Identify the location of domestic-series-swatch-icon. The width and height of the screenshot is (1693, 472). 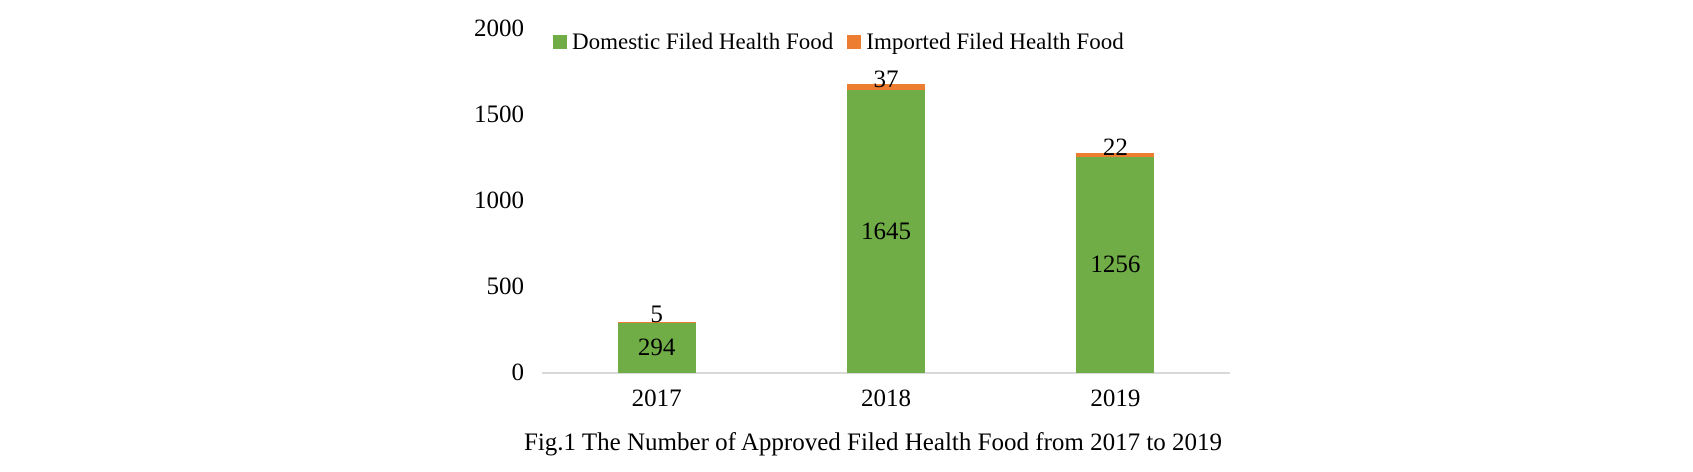
(560, 42).